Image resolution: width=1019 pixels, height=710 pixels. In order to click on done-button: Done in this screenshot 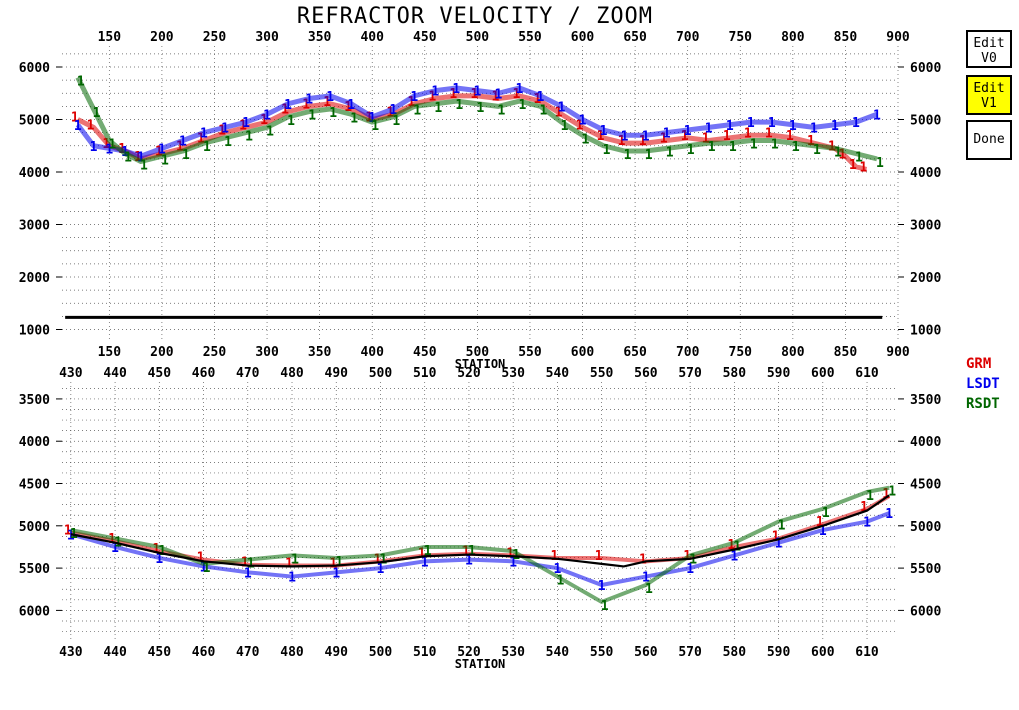, I will do `click(989, 140)`.